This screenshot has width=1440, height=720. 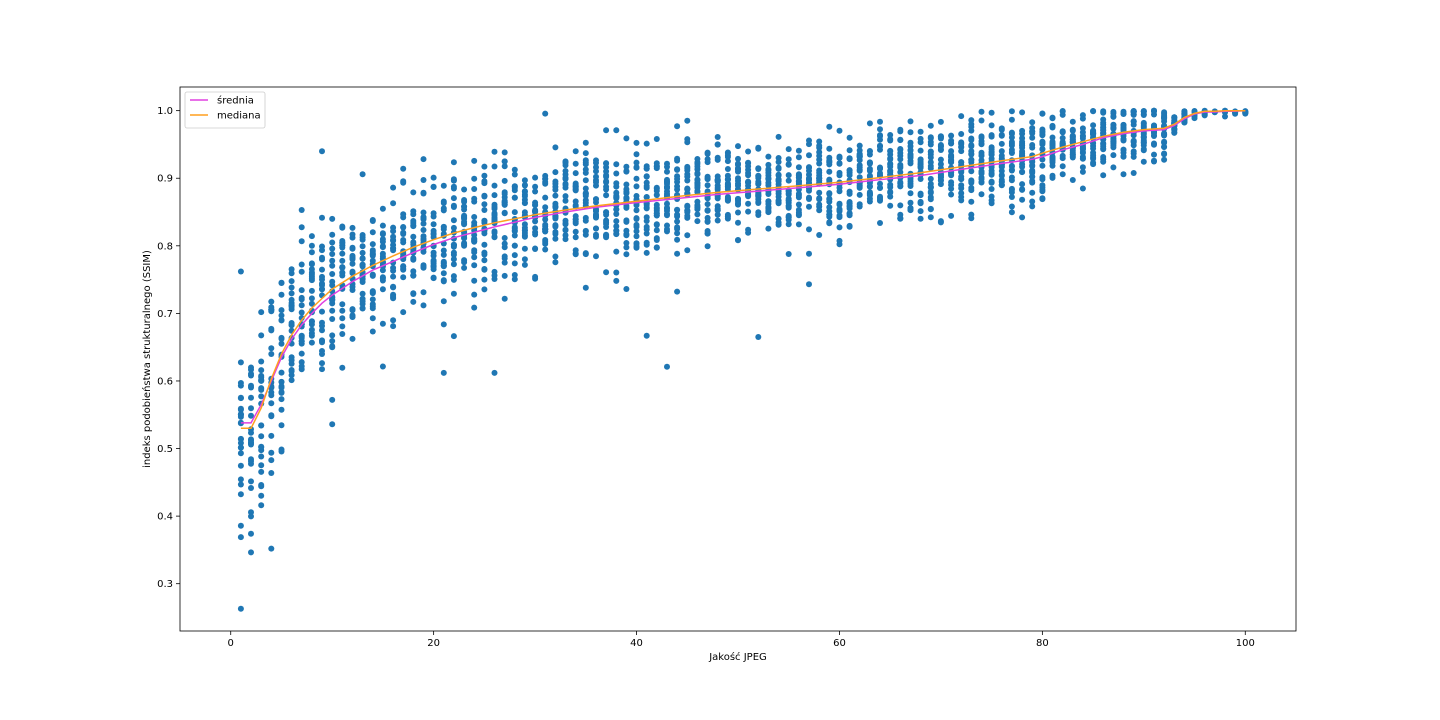 I want to click on y-tick-label: 0.9, so click(x=165, y=179).